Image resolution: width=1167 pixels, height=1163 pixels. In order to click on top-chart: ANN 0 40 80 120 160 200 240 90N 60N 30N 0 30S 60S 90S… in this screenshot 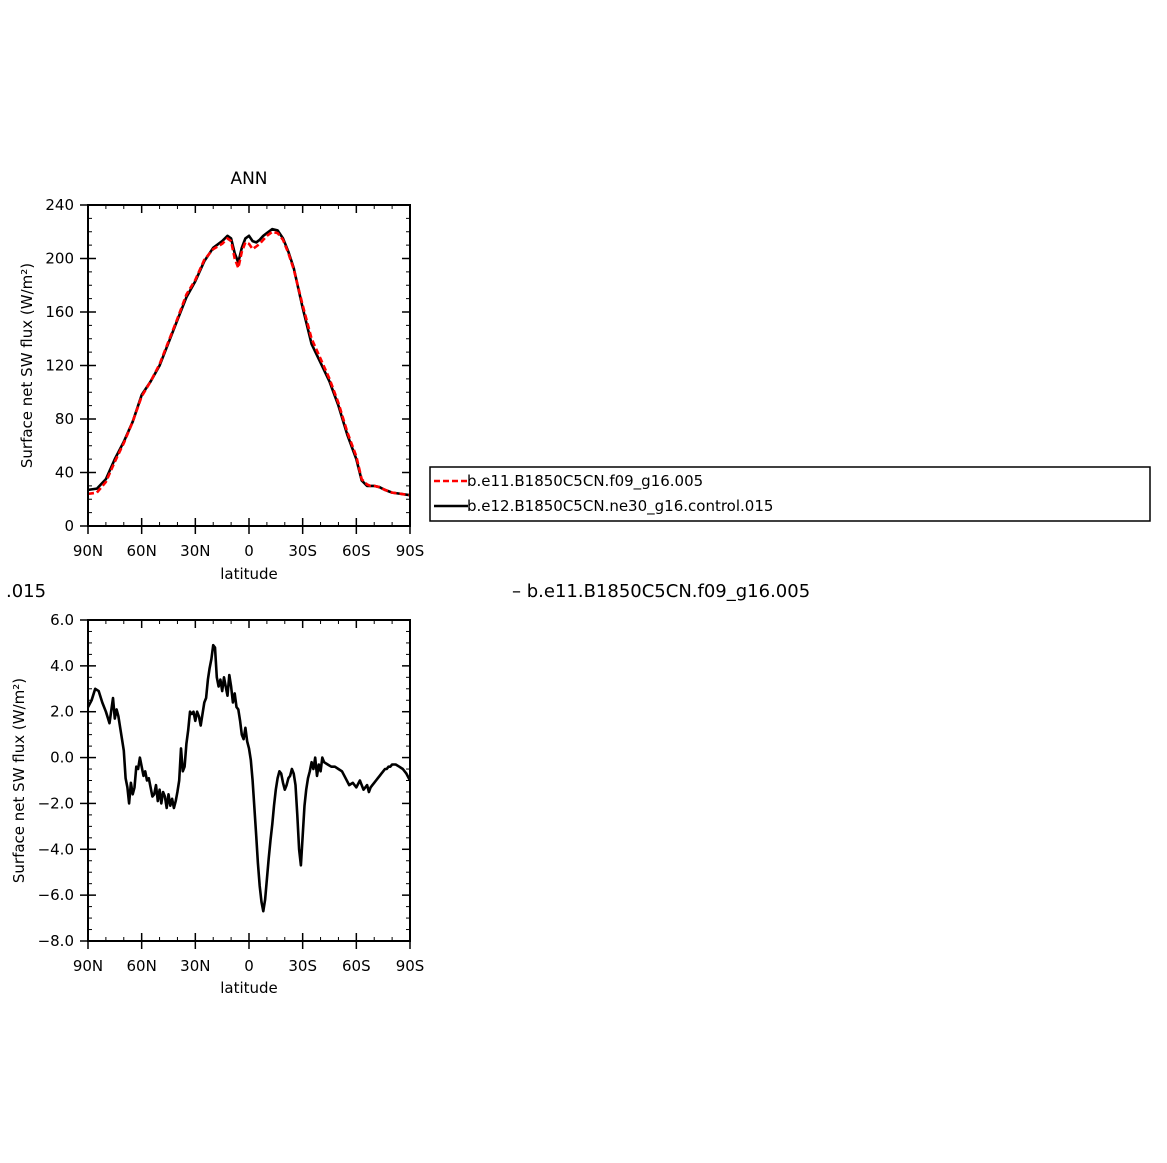, I will do `click(221, 376)`.